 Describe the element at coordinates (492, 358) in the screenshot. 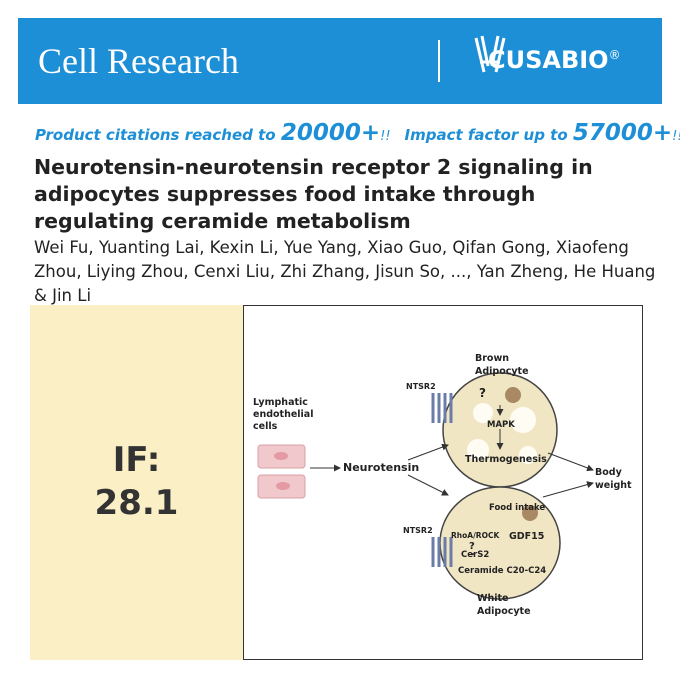

I see `diagram-label: Brown` at that location.